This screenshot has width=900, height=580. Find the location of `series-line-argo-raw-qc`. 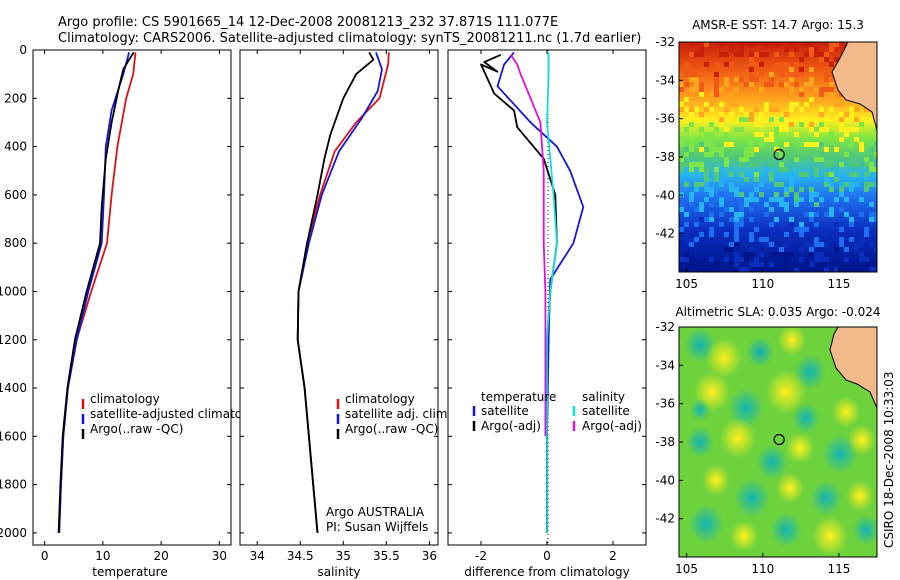

series-line-argo-raw-qc is located at coordinates (96, 292).